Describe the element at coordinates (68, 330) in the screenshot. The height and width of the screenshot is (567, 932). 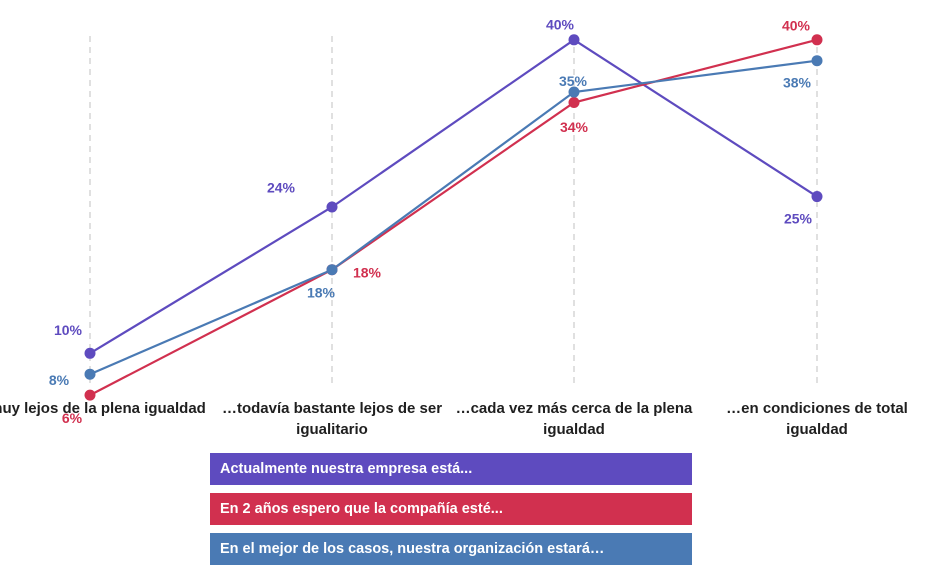
I see `data-label: 10%` at that location.